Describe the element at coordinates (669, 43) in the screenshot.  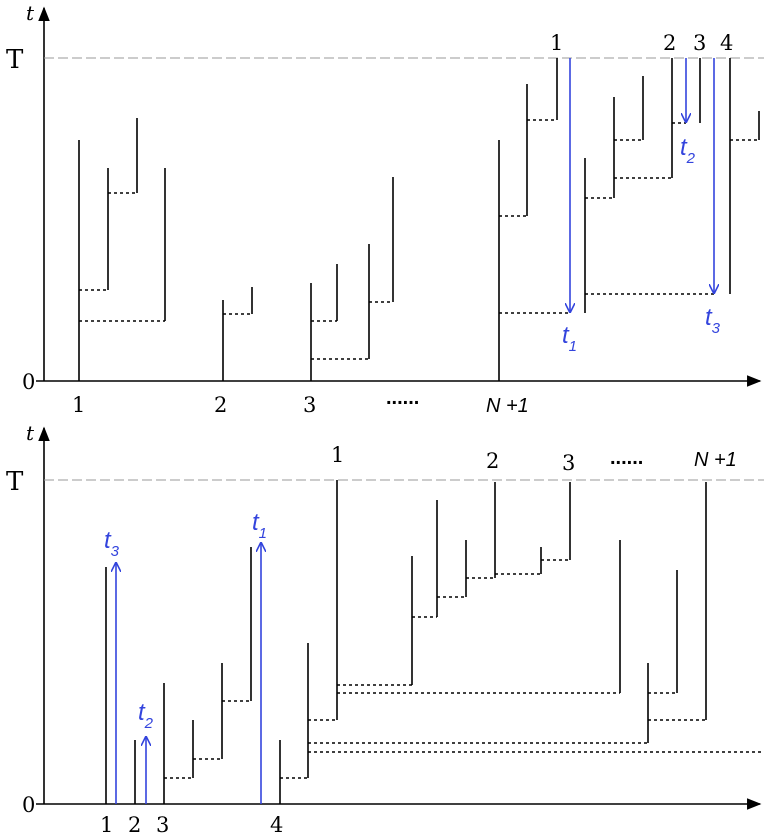
I see `top-column-label-2: 2` at that location.